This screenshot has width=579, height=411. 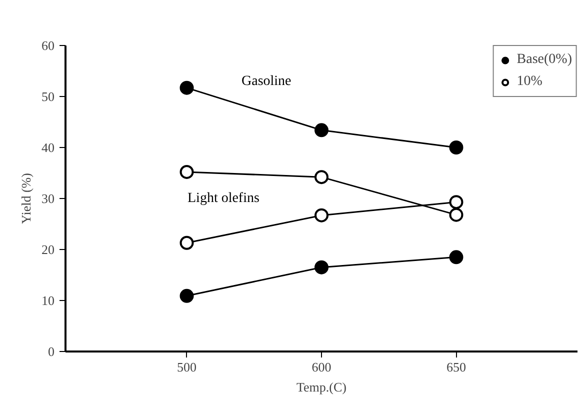 What do you see at coordinates (322, 367) in the screenshot?
I see `x-tick-label: 600` at bounding box center [322, 367].